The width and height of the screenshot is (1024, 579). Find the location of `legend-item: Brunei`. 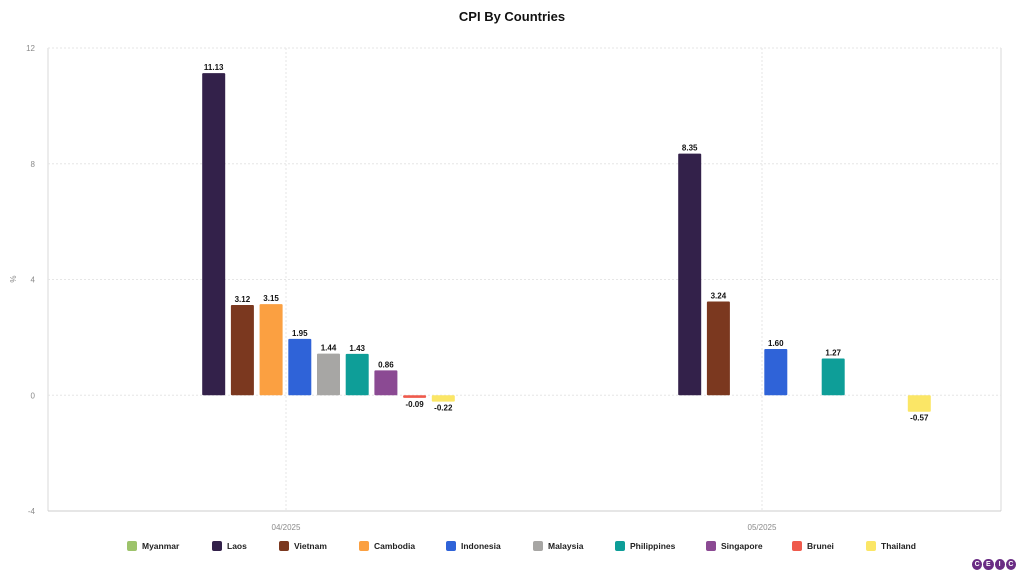

legend-item: Brunei is located at coordinates (813, 546).